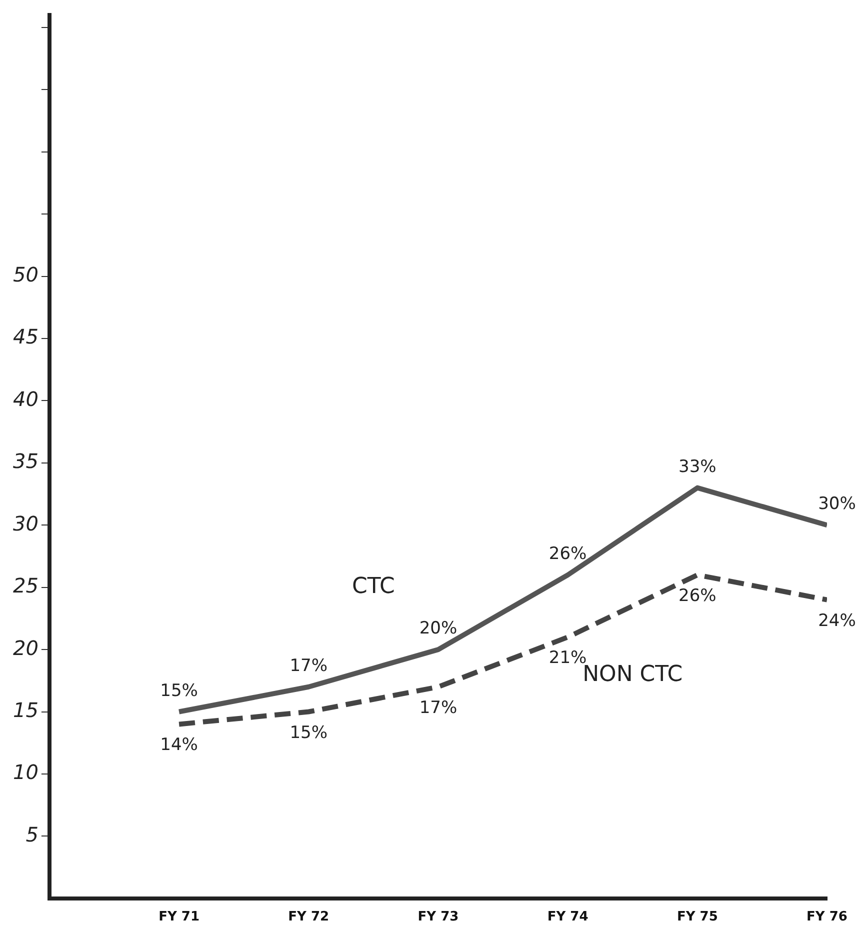  I want to click on y-tick-label: 30, so click(25, 523).